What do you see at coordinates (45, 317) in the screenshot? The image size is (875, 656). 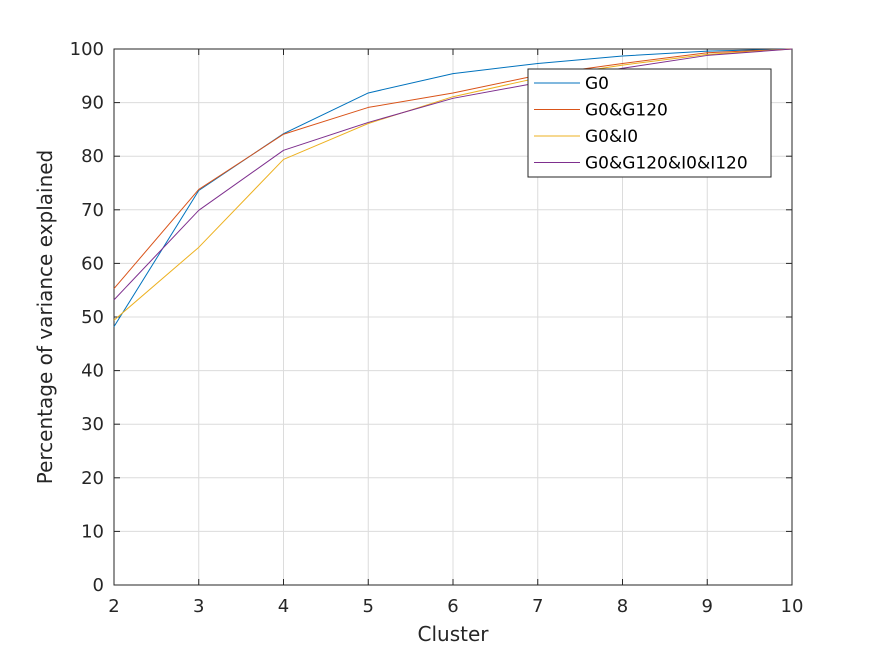 I see `y-axis-title: Percentage of variance explained` at bounding box center [45, 317].